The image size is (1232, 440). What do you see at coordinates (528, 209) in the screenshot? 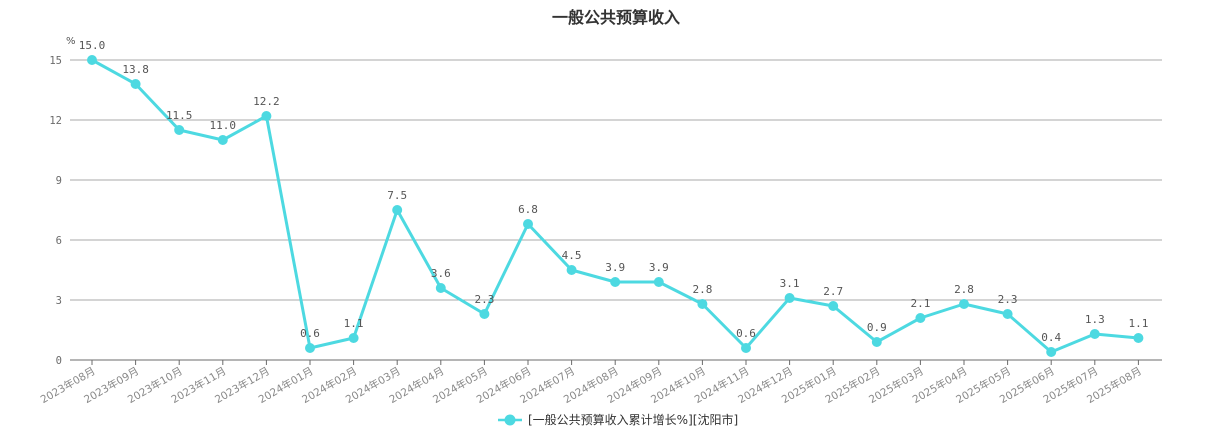
I see `data-label: 6.8` at bounding box center [528, 209].